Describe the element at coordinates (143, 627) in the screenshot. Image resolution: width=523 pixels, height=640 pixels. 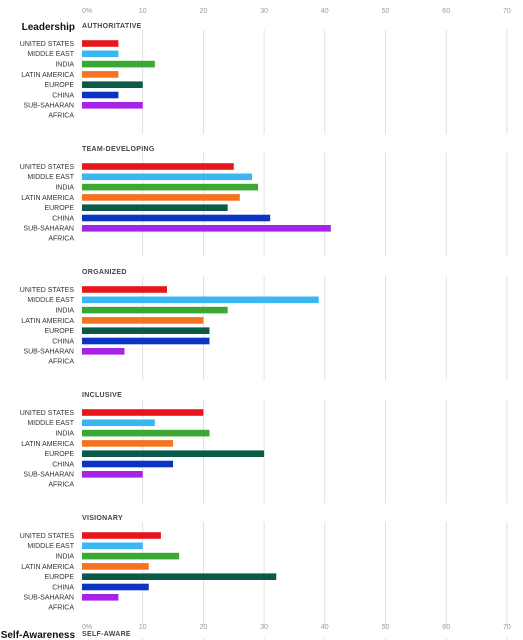
I see `x-tick-label-bottom: 10` at that location.